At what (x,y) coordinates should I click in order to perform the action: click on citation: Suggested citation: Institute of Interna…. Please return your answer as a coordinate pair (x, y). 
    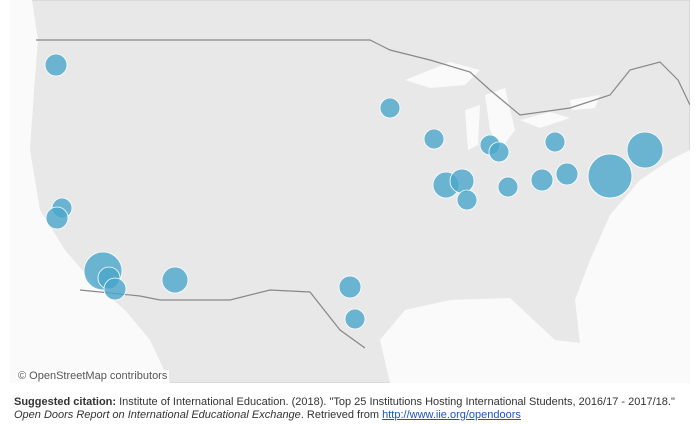
    Looking at the image, I should click on (354, 409).